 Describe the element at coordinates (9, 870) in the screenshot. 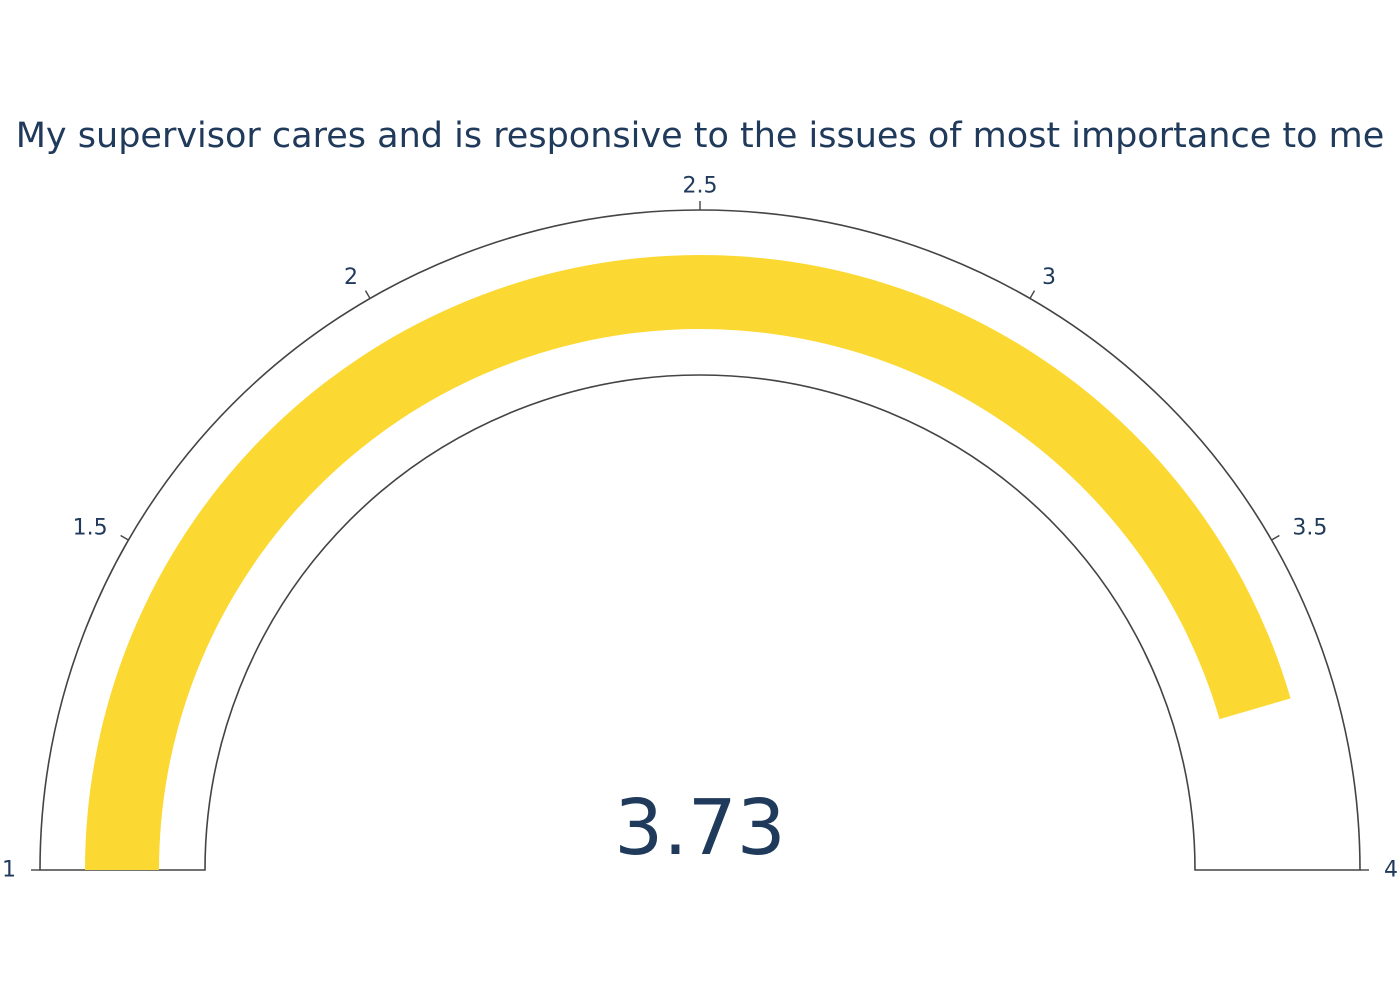

I see `gauge-tick-label: 1` at that location.